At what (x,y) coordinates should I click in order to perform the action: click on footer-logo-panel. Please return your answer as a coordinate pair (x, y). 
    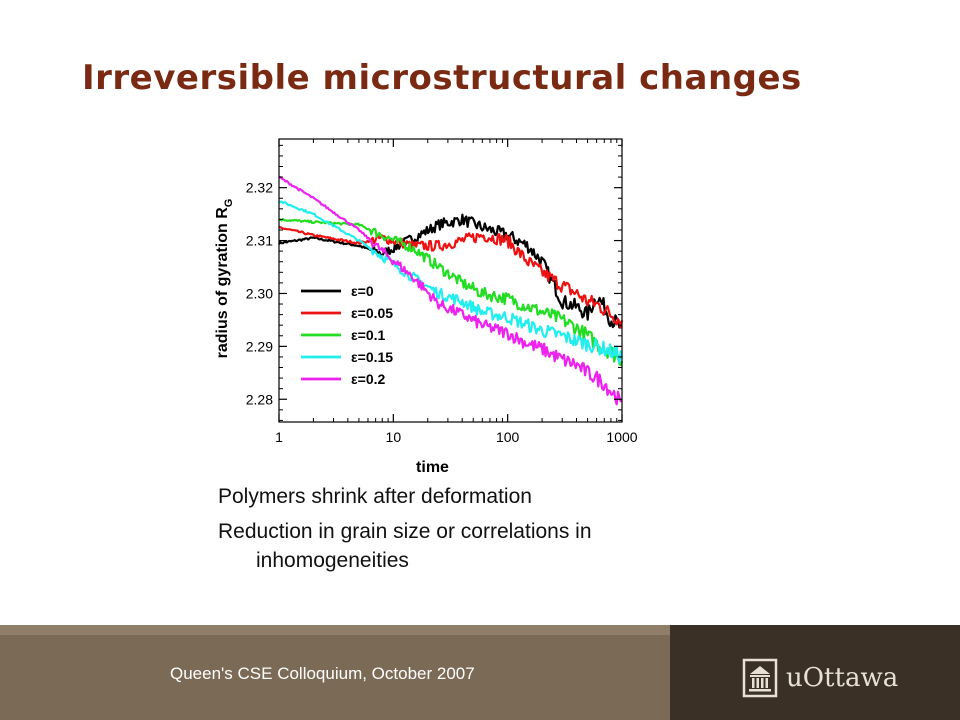
    Looking at the image, I should click on (815, 672).